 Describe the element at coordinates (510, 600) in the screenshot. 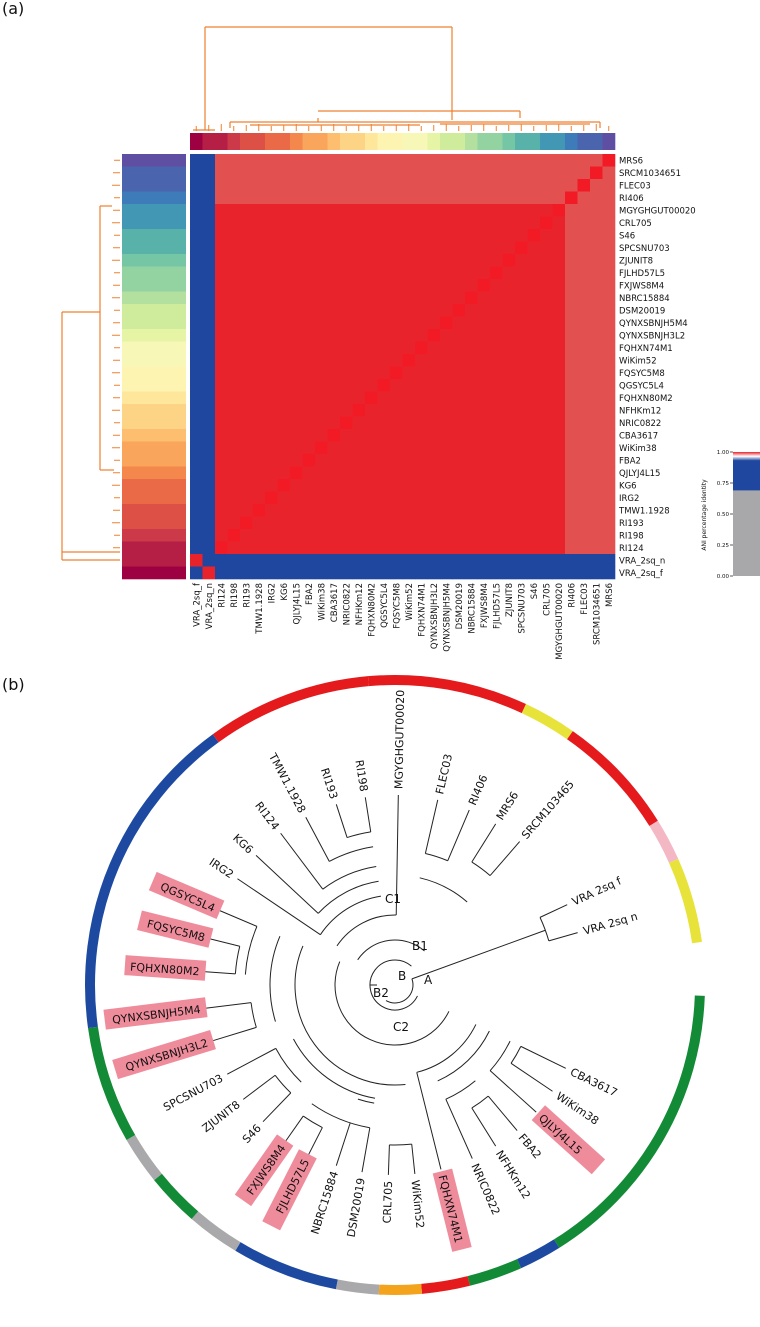

I see `column-label: ZJUNIT8` at that location.